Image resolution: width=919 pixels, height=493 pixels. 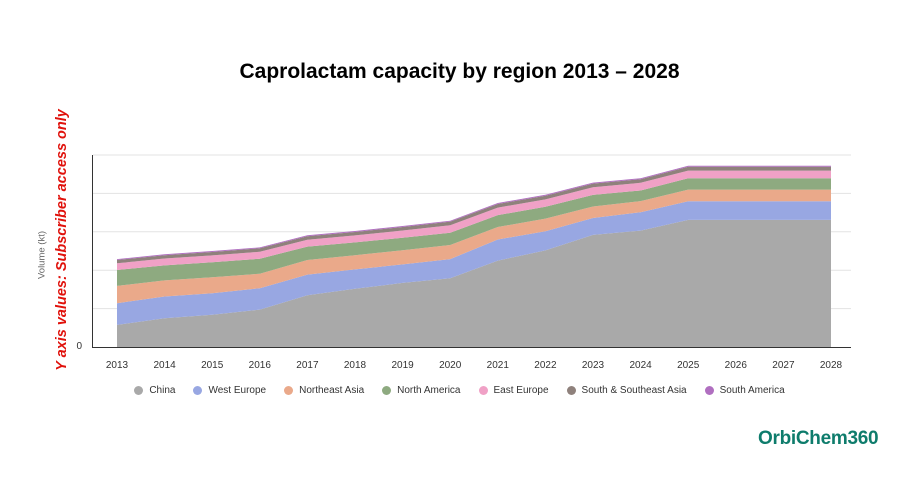 What do you see at coordinates (117, 365) in the screenshot?
I see `x-tick-label: 2013` at bounding box center [117, 365].